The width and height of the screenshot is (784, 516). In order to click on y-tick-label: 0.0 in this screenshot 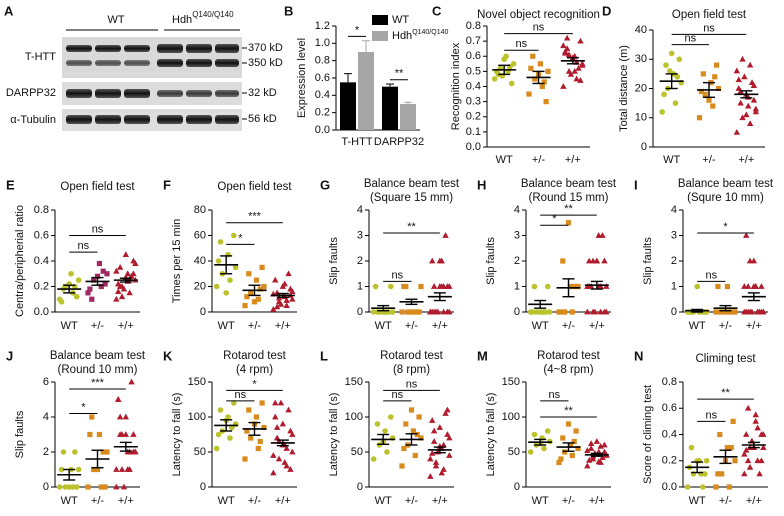, I will do `click(41, 312)`.